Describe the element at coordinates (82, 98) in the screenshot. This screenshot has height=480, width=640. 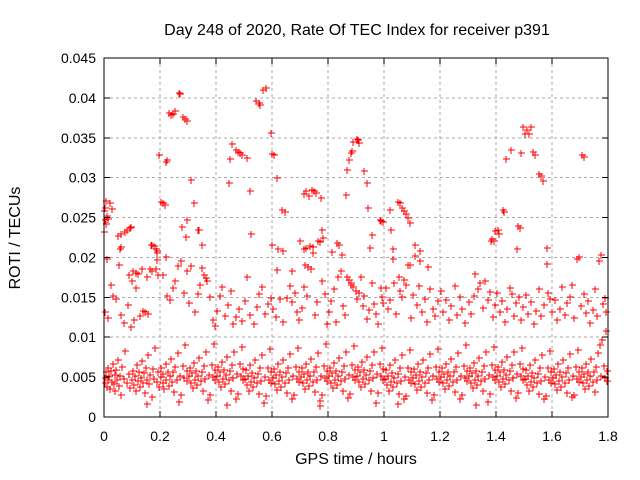
I see `y-tick-label: 0.04` at that location.